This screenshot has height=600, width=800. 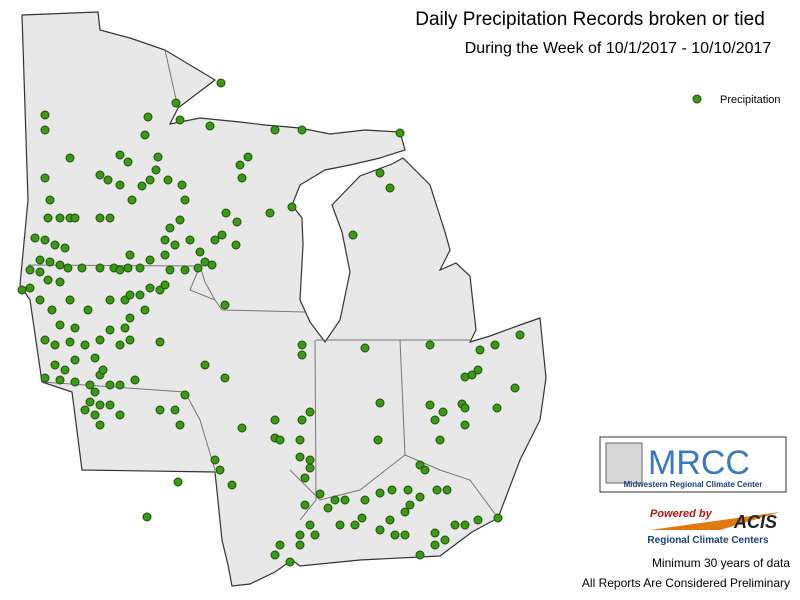 What do you see at coordinates (699, 463) in the screenshot?
I see `logo-name: MRCC` at bounding box center [699, 463].